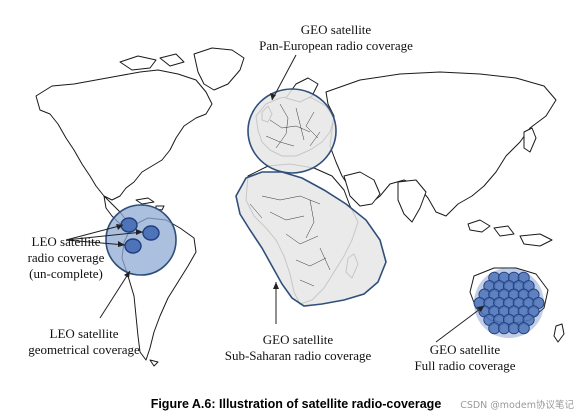 The height and width of the screenshot is (417, 578). Describe the element at coordinates (298, 339) in the screenshot. I see `geo-sub-saharan-label-line1: GEO satellite` at that location.